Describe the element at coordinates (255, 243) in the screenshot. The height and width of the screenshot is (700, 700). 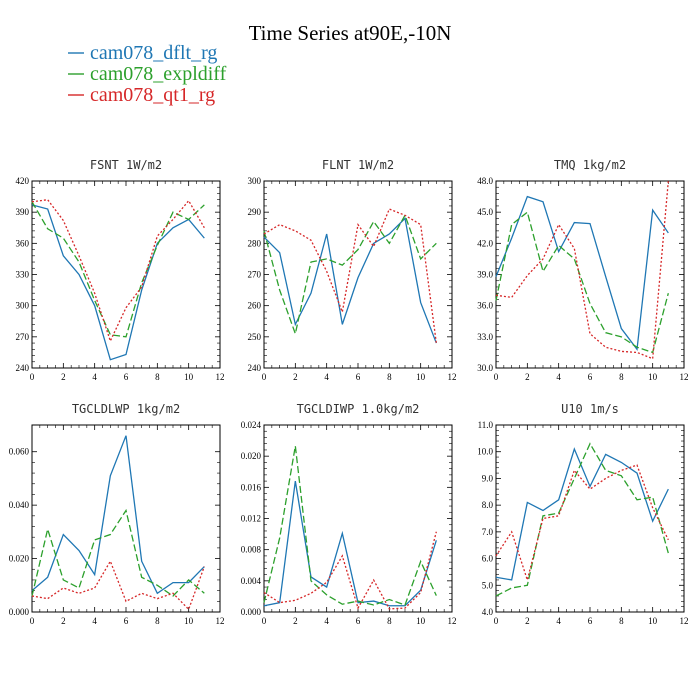
I see `y-tick-label: 280` at that location.